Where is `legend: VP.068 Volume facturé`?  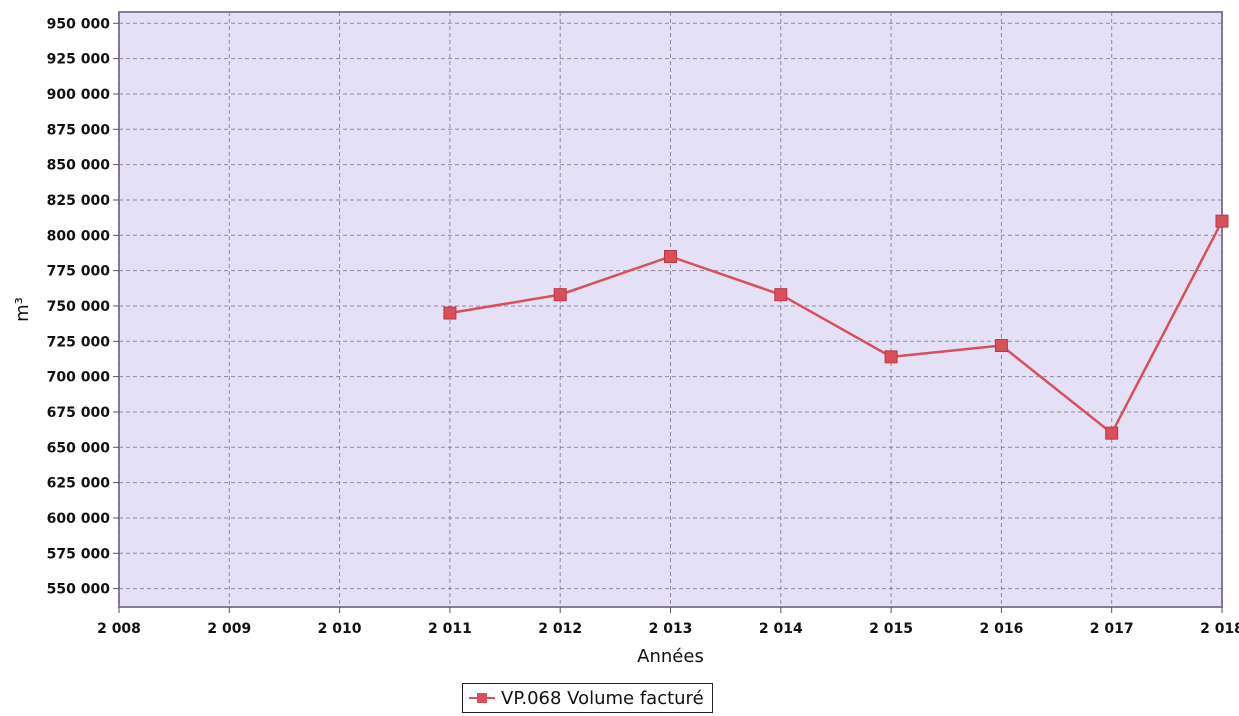
legend: VP.068 Volume facturé is located at coordinates (587, 698).